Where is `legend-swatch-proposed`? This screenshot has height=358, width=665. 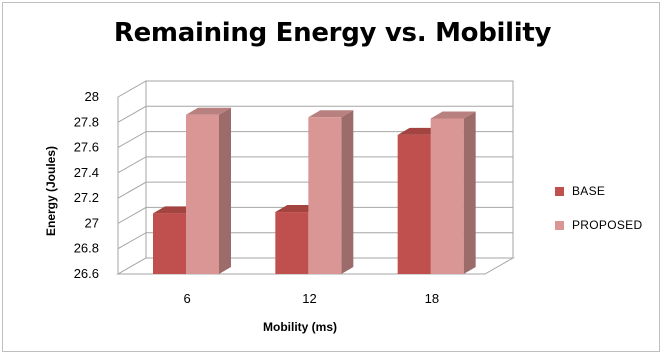
legend-swatch-proposed is located at coordinates (559, 225).